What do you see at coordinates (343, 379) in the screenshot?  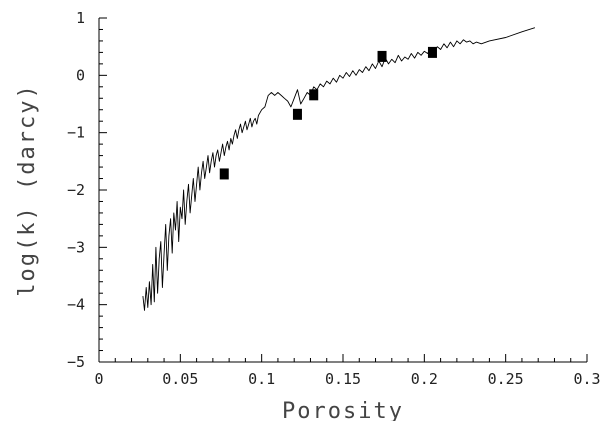 I see `x-tick-label: 0.15` at bounding box center [343, 379].